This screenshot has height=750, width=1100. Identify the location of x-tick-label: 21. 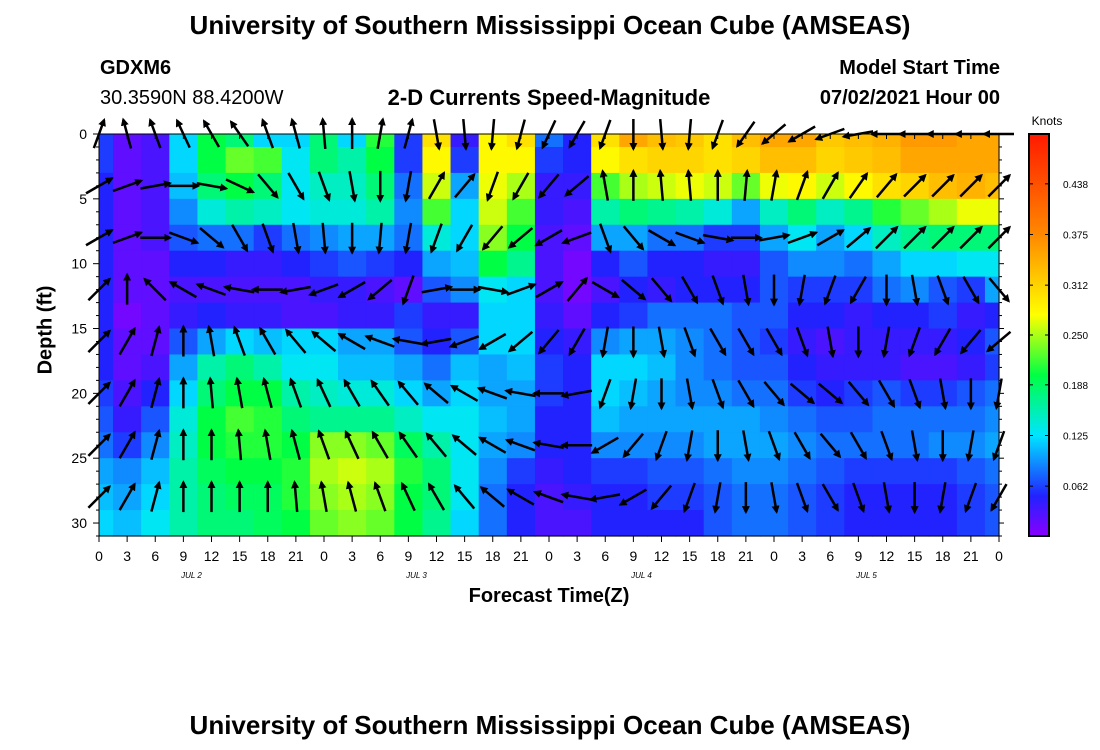
(971, 556).